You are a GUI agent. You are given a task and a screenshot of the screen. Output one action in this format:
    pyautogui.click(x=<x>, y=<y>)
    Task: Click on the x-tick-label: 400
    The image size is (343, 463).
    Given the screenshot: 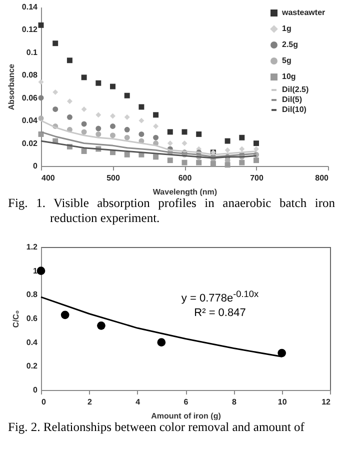 What is the action you would take?
    pyautogui.click(x=49, y=178)
    